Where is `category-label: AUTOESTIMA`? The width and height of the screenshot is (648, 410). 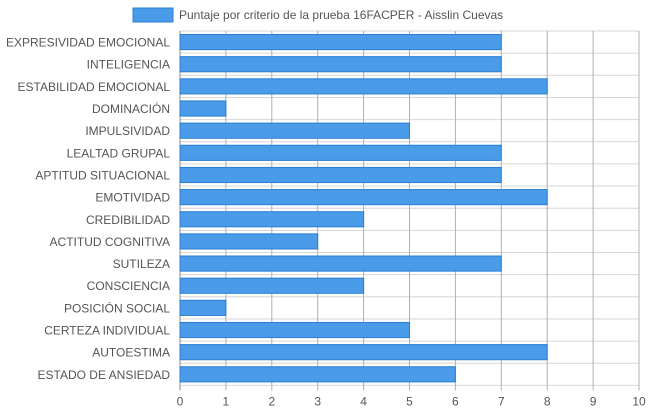 category-label: AUTOESTIMA is located at coordinates (131, 353).